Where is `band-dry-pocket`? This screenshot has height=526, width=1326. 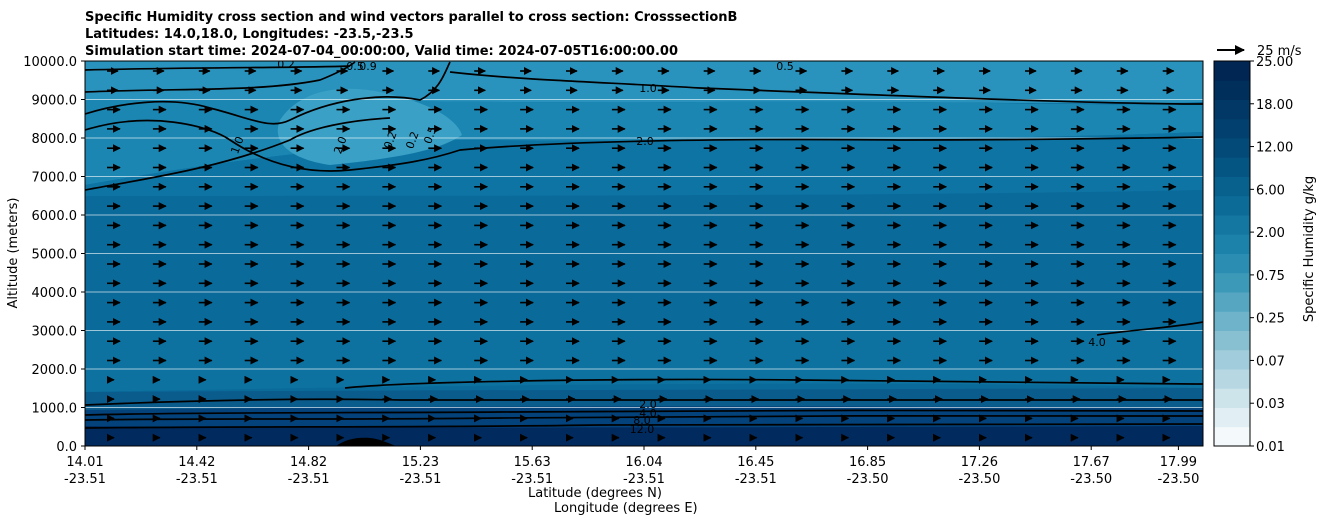 band-dry-pocket is located at coordinates (369, 126).